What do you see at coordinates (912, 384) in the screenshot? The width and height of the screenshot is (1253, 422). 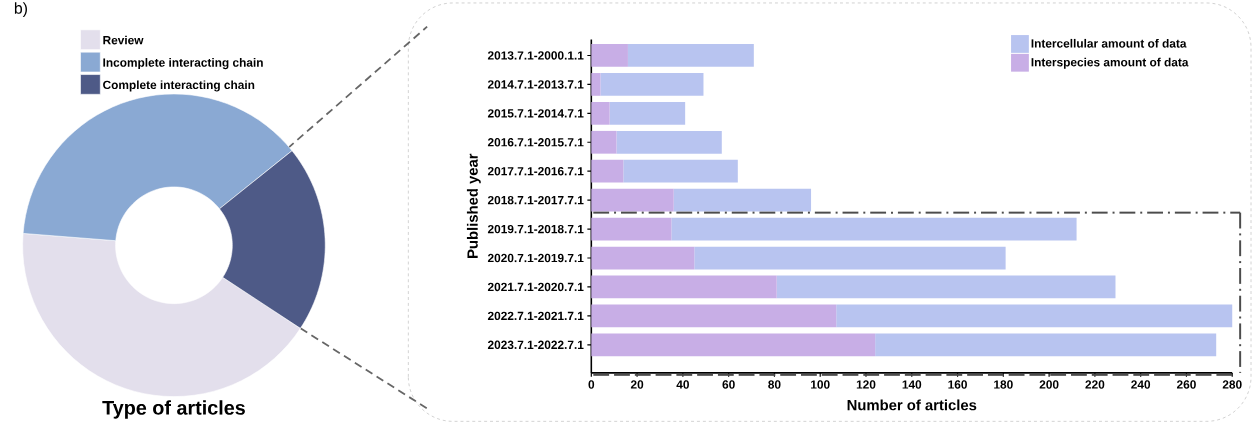 I see `x-tick-label: 140` at bounding box center [912, 384].